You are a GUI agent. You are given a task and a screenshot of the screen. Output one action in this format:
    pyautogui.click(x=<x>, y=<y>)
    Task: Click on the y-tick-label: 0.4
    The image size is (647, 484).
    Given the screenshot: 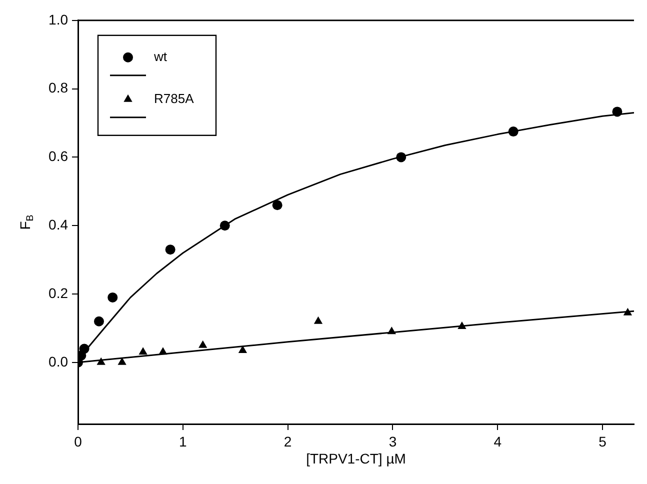 What is the action you would take?
    pyautogui.click(x=58, y=224)
    